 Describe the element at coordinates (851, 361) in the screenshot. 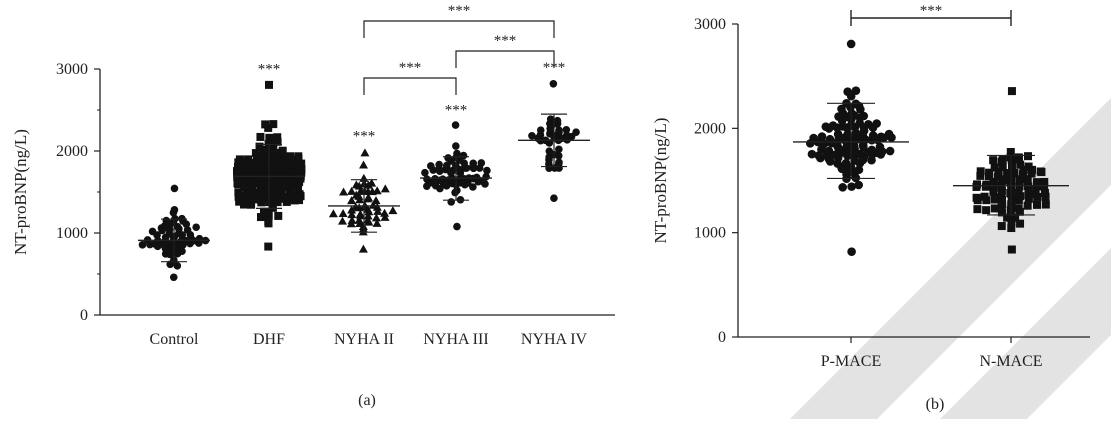

I see `x-tick-label: P-MACE` at that location.